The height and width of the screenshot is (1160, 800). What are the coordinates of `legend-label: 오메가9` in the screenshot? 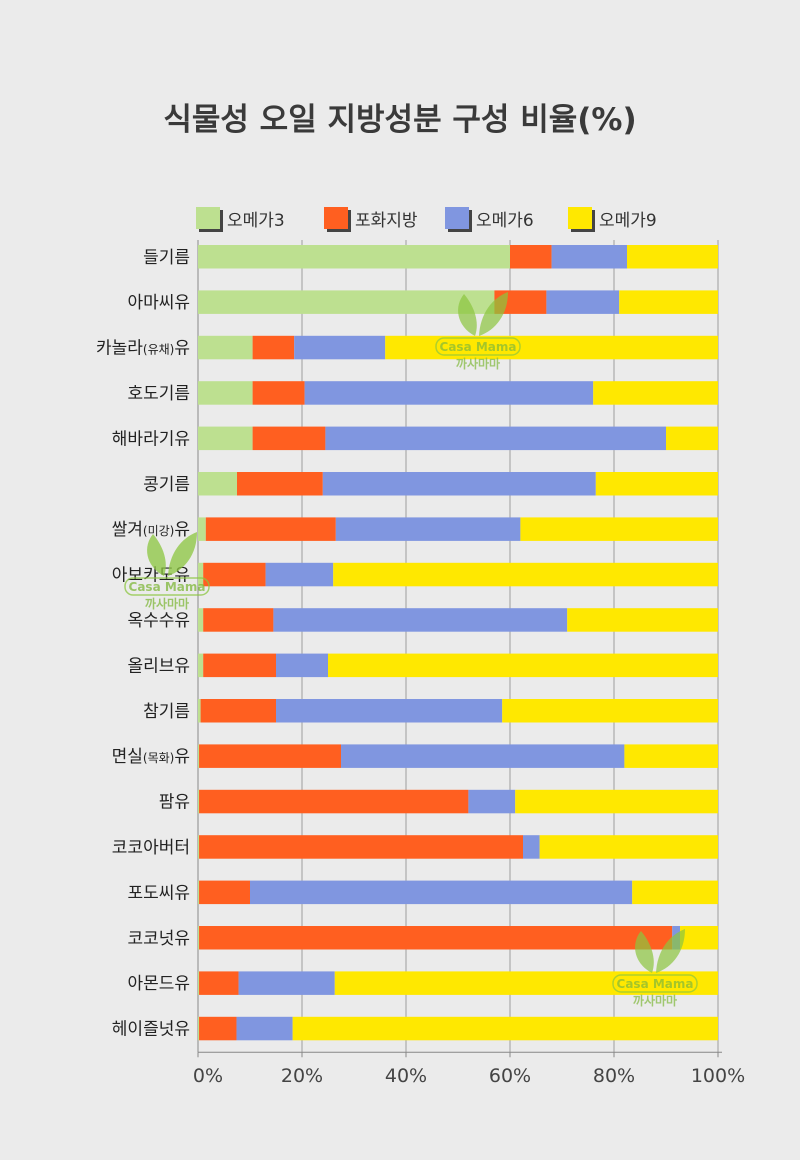 It's located at (628, 221).